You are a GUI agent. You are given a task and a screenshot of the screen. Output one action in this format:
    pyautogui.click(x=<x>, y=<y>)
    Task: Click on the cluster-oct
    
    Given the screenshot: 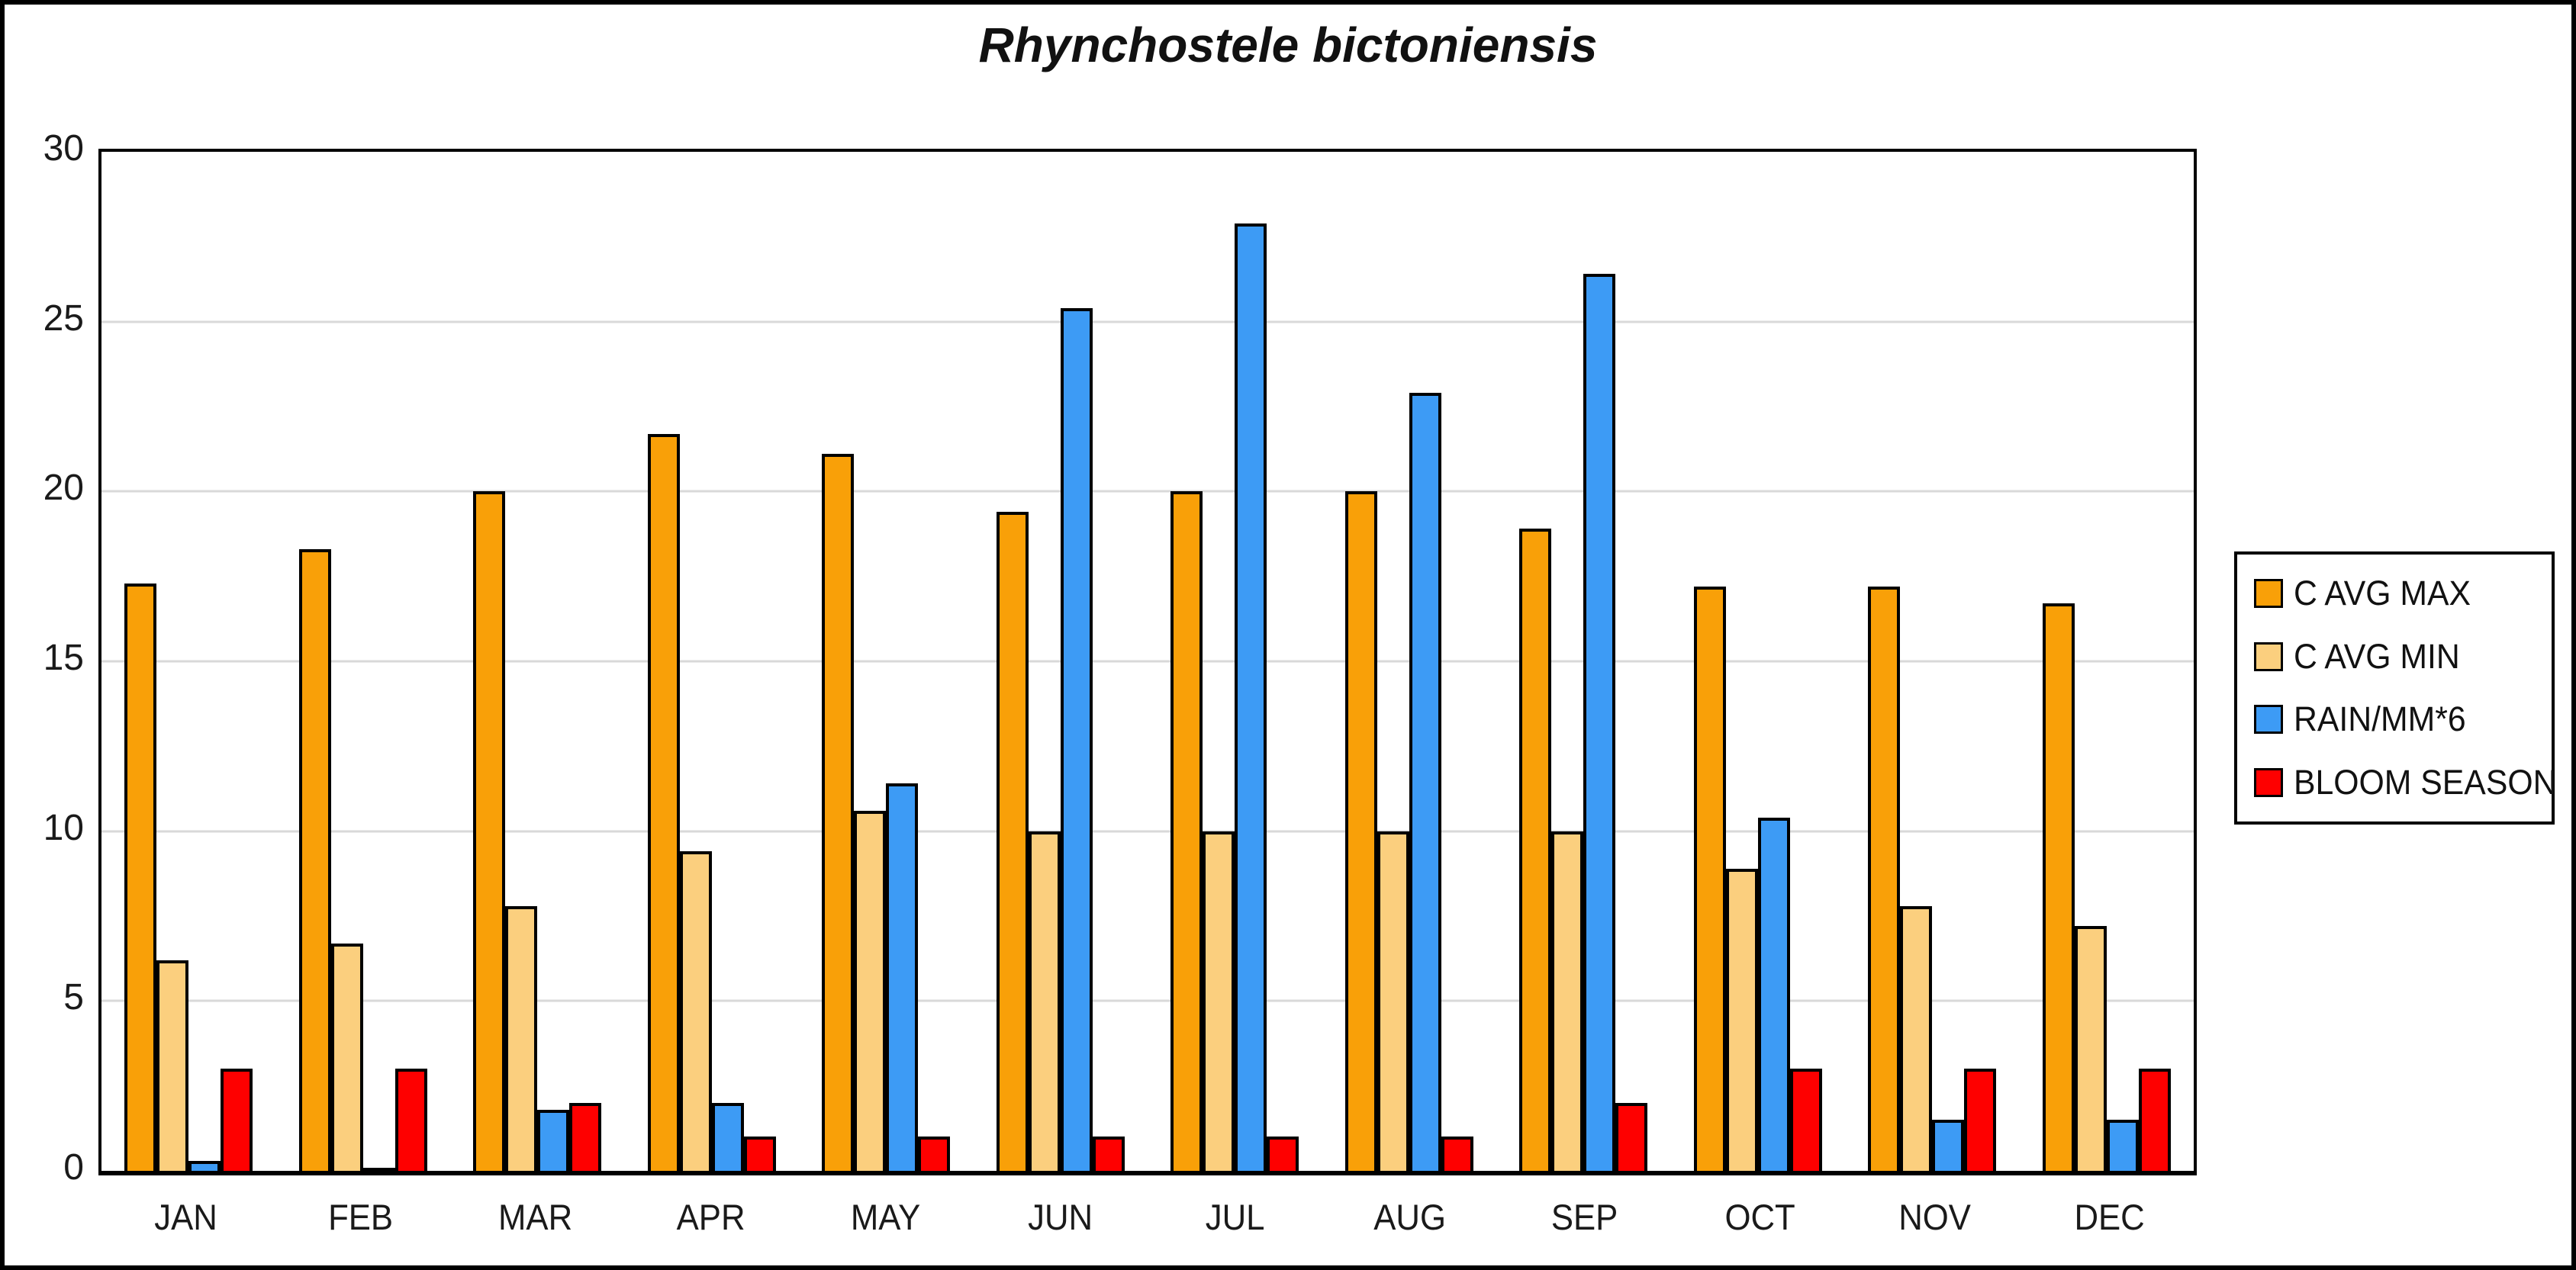 What is the action you would take?
    pyautogui.click(x=1758, y=661)
    